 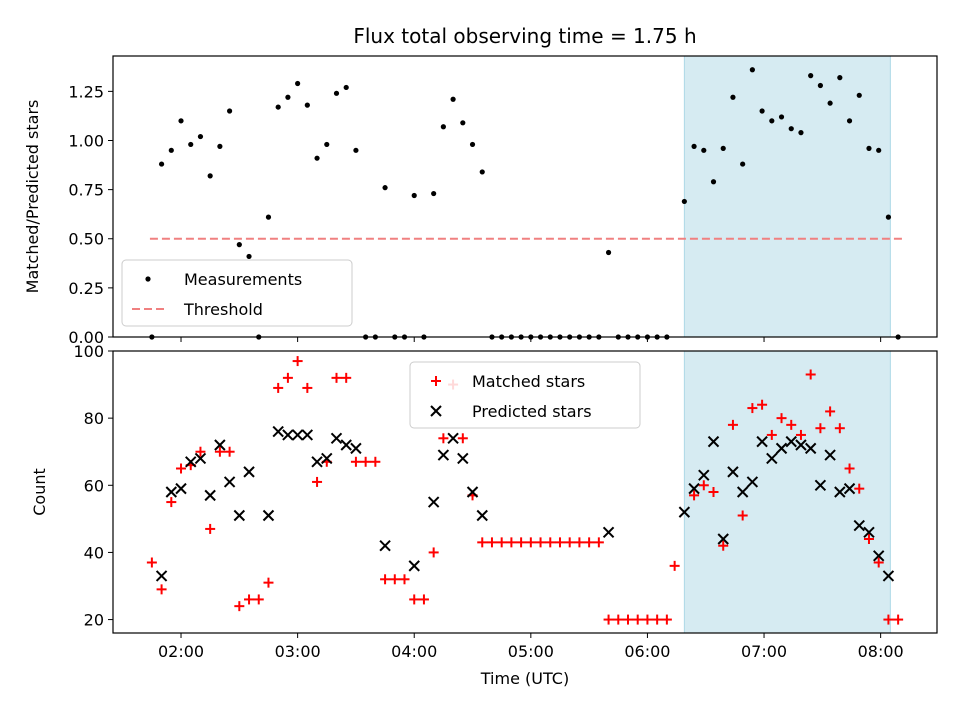 I want to click on x-tick-label: 07:00, so click(x=764, y=651).